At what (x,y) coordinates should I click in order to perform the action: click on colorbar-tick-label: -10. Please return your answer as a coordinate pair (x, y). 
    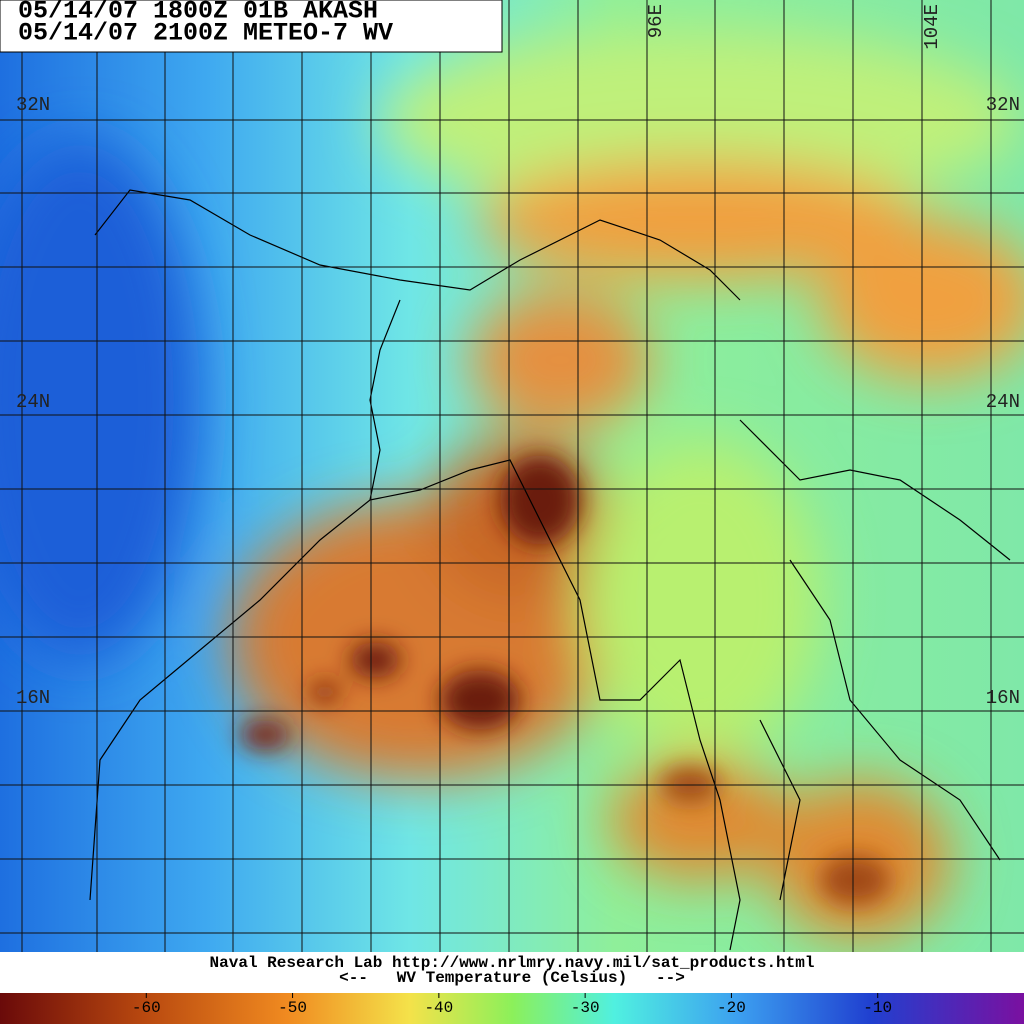
    Looking at the image, I should click on (877, 1008).